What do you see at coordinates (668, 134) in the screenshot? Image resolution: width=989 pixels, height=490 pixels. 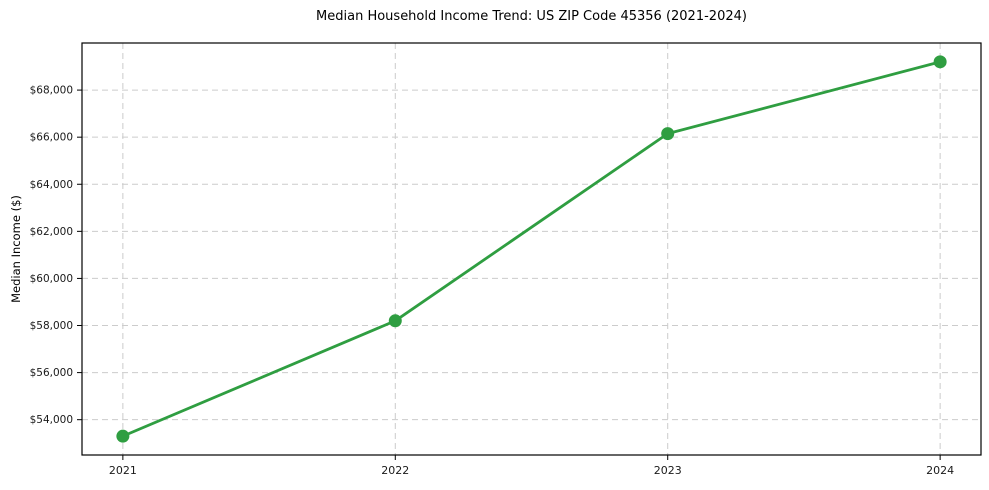 I see `data-point-2023` at bounding box center [668, 134].